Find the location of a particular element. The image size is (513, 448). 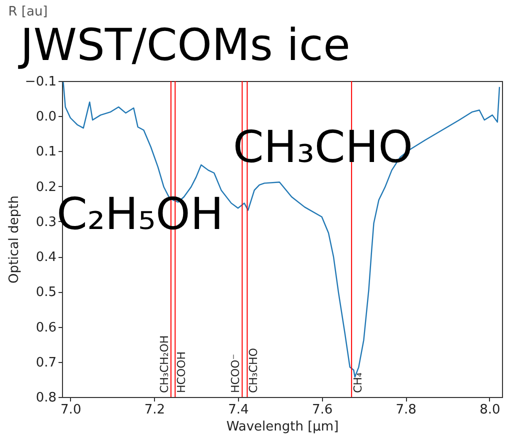

x-axis-title: Wavelength [μm] is located at coordinates (282, 427).